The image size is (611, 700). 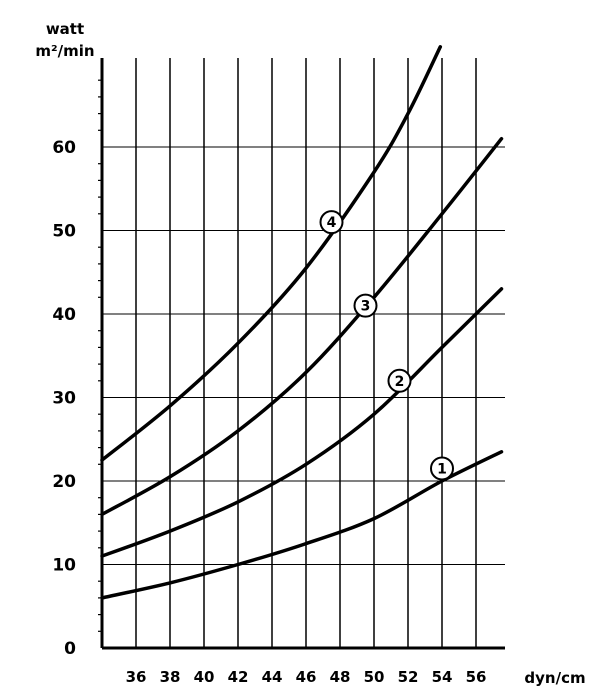 I want to click on y-tick-label-30: 30, so click(x=64, y=399).